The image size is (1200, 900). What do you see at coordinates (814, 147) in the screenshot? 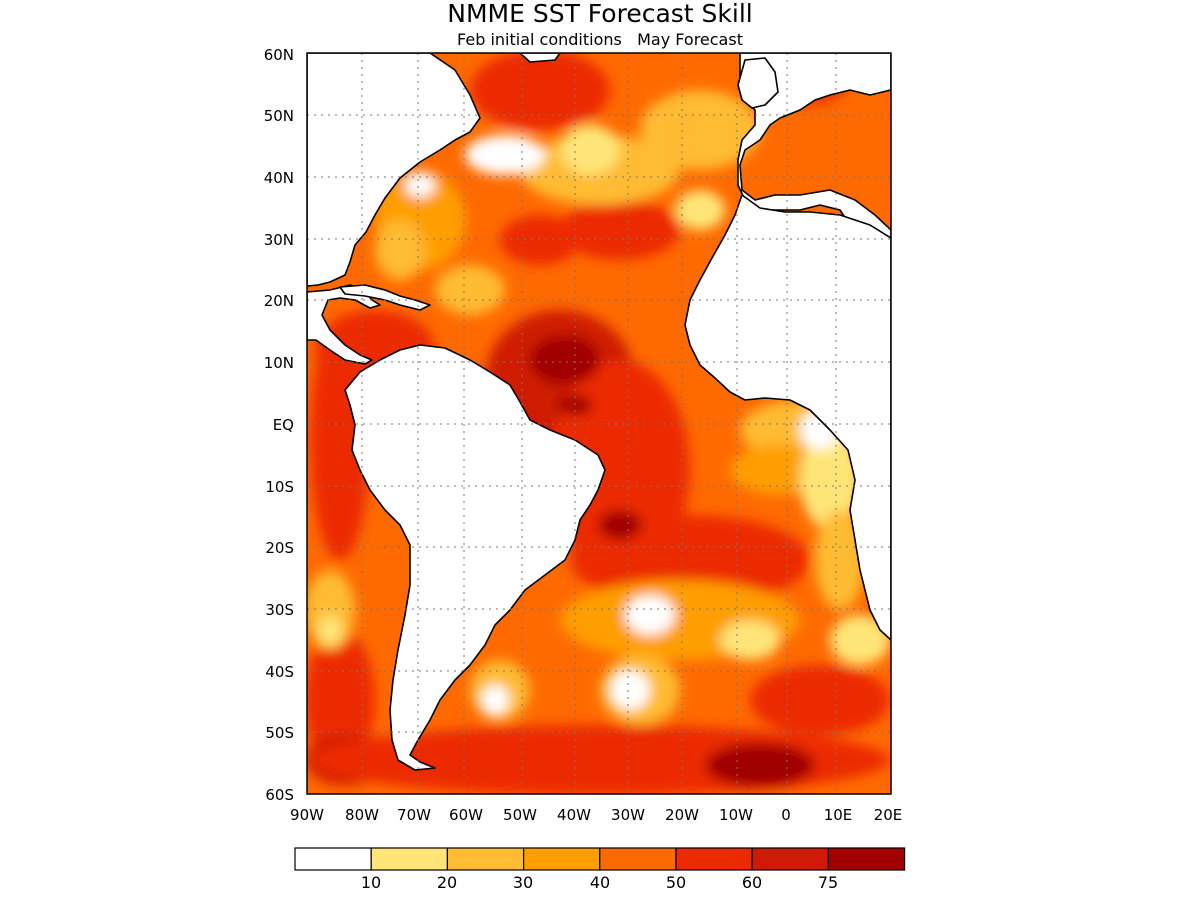
I see `europe` at bounding box center [814, 147].